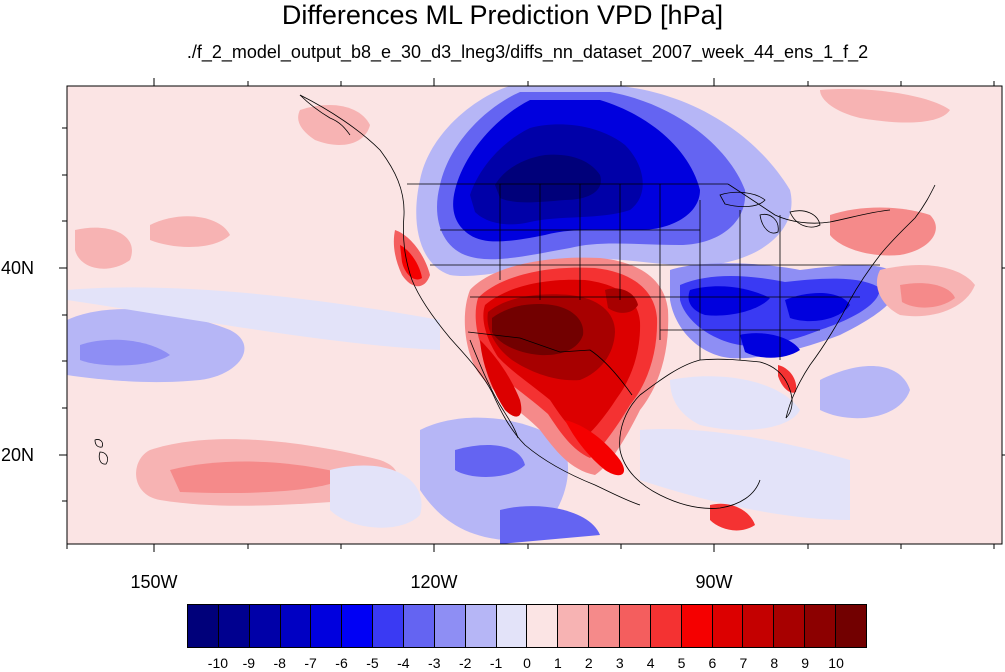 The width and height of the screenshot is (1005, 672). Describe the element at coordinates (714, 582) in the screenshot. I see `lon-label-90w: 90W` at that location.